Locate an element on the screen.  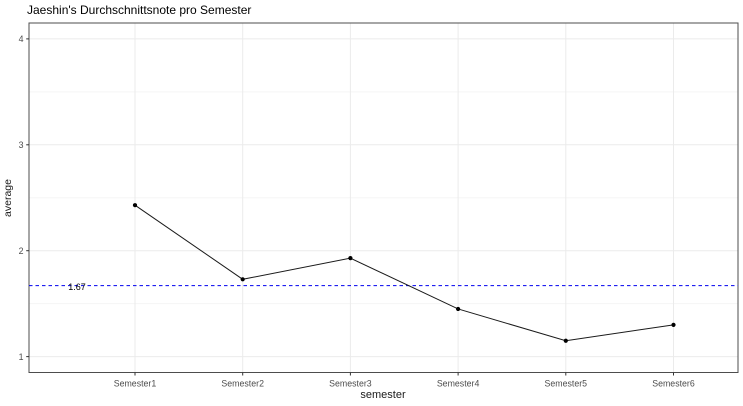
data-point-semester5 is located at coordinates (565, 340).